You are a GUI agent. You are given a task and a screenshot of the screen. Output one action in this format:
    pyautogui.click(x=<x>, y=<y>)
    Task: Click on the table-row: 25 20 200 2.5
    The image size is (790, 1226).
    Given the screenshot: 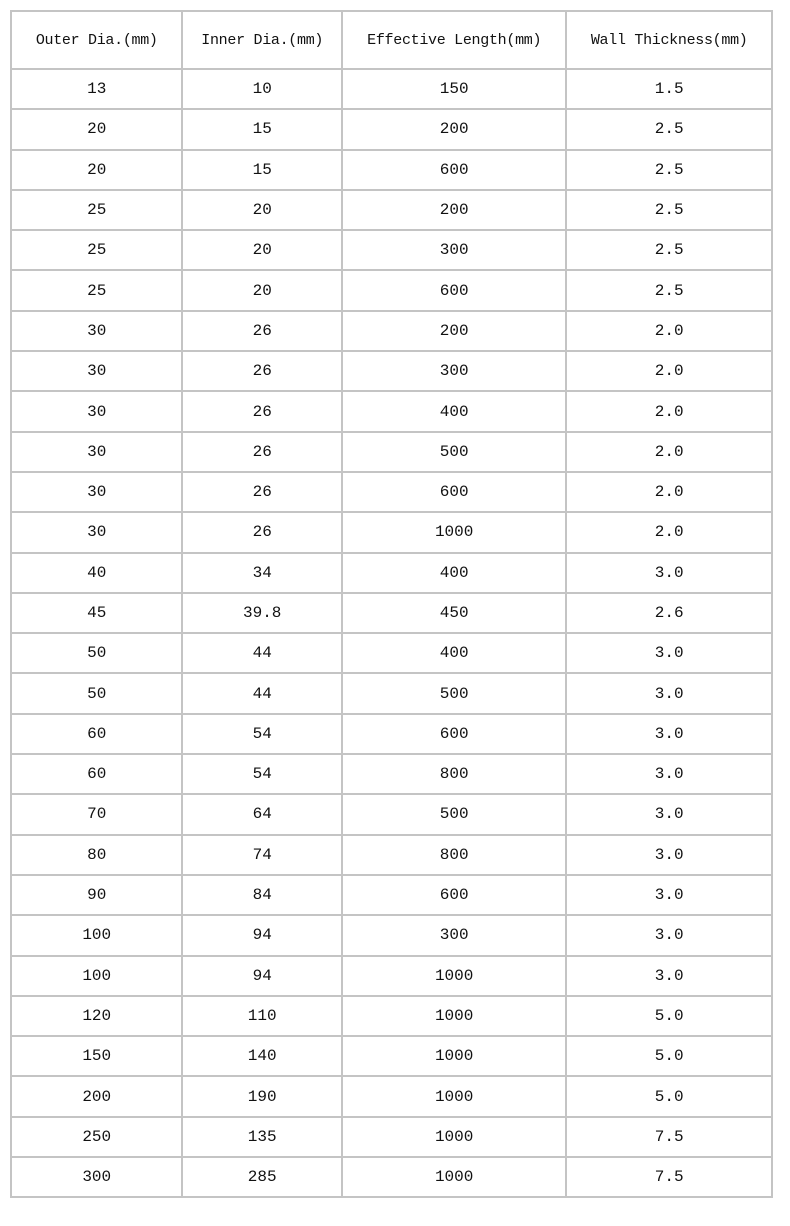 What is the action you would take?
    pyautogui.click(x=391, y=210)
    